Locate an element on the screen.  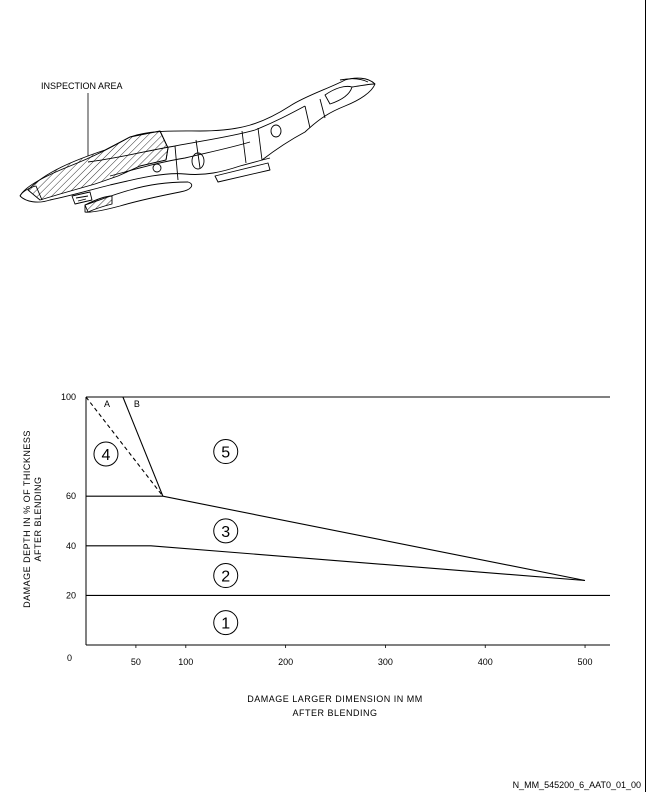
zone-number-5: 5 is located at coordinates (225, 453).